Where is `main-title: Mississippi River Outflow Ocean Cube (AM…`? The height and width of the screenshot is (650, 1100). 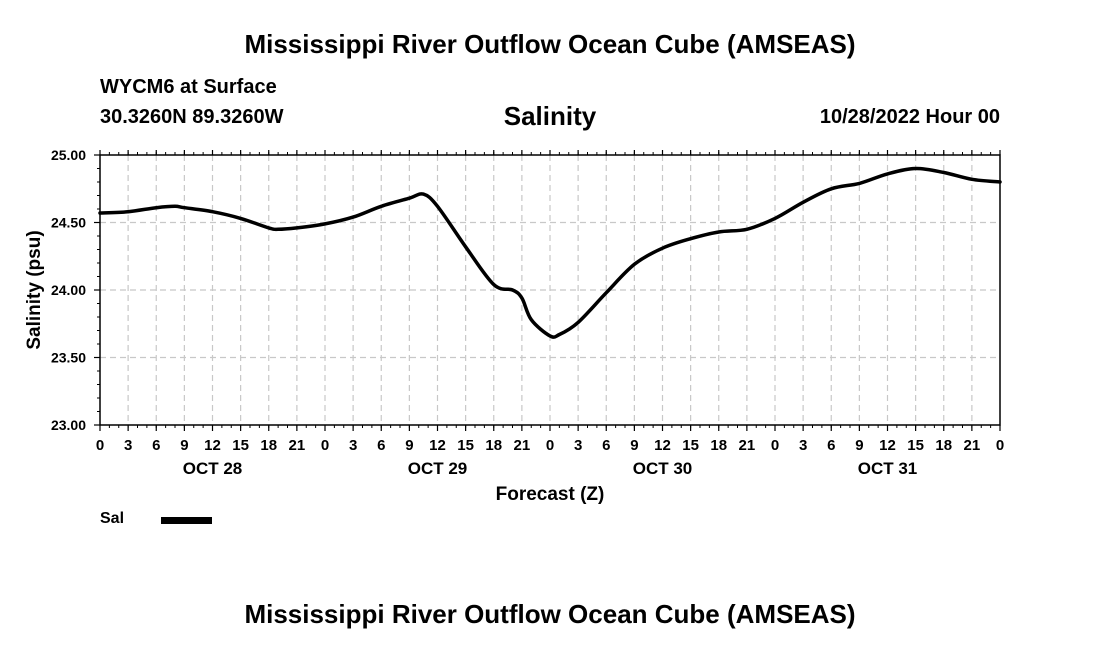 main-title: Mississippi River Outflow Ocean Cube (AM… is located at coordinates (550, 44).